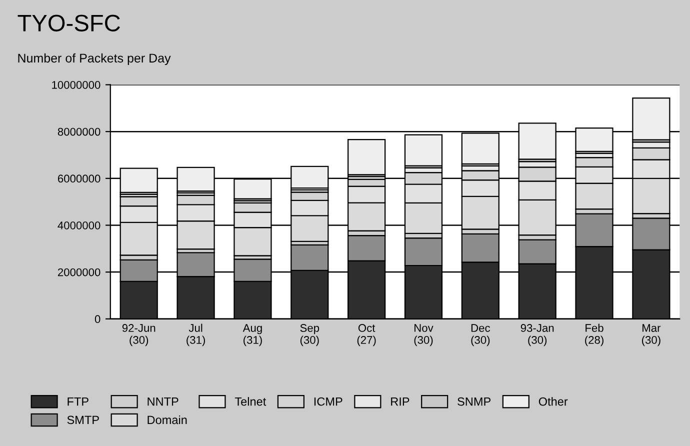 The image size is (690, 446). I want to click on x-tick-label: Mar (30), so click(651, 335).